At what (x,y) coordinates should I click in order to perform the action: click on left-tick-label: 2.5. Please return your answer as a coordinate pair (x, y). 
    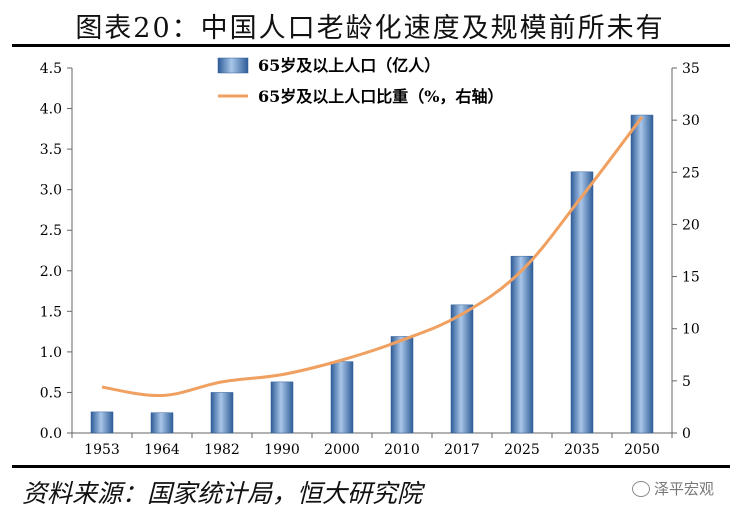
    Looking at the image, I should click on (51, 231).